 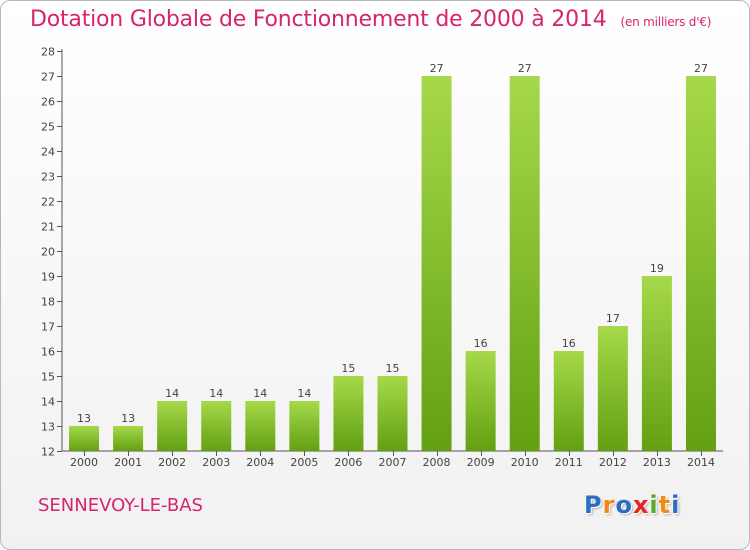 What do you see at coordinates (657, 462) in the screenshot?
I see `x-tick-label: 2013` at bounding box center [657, 462].